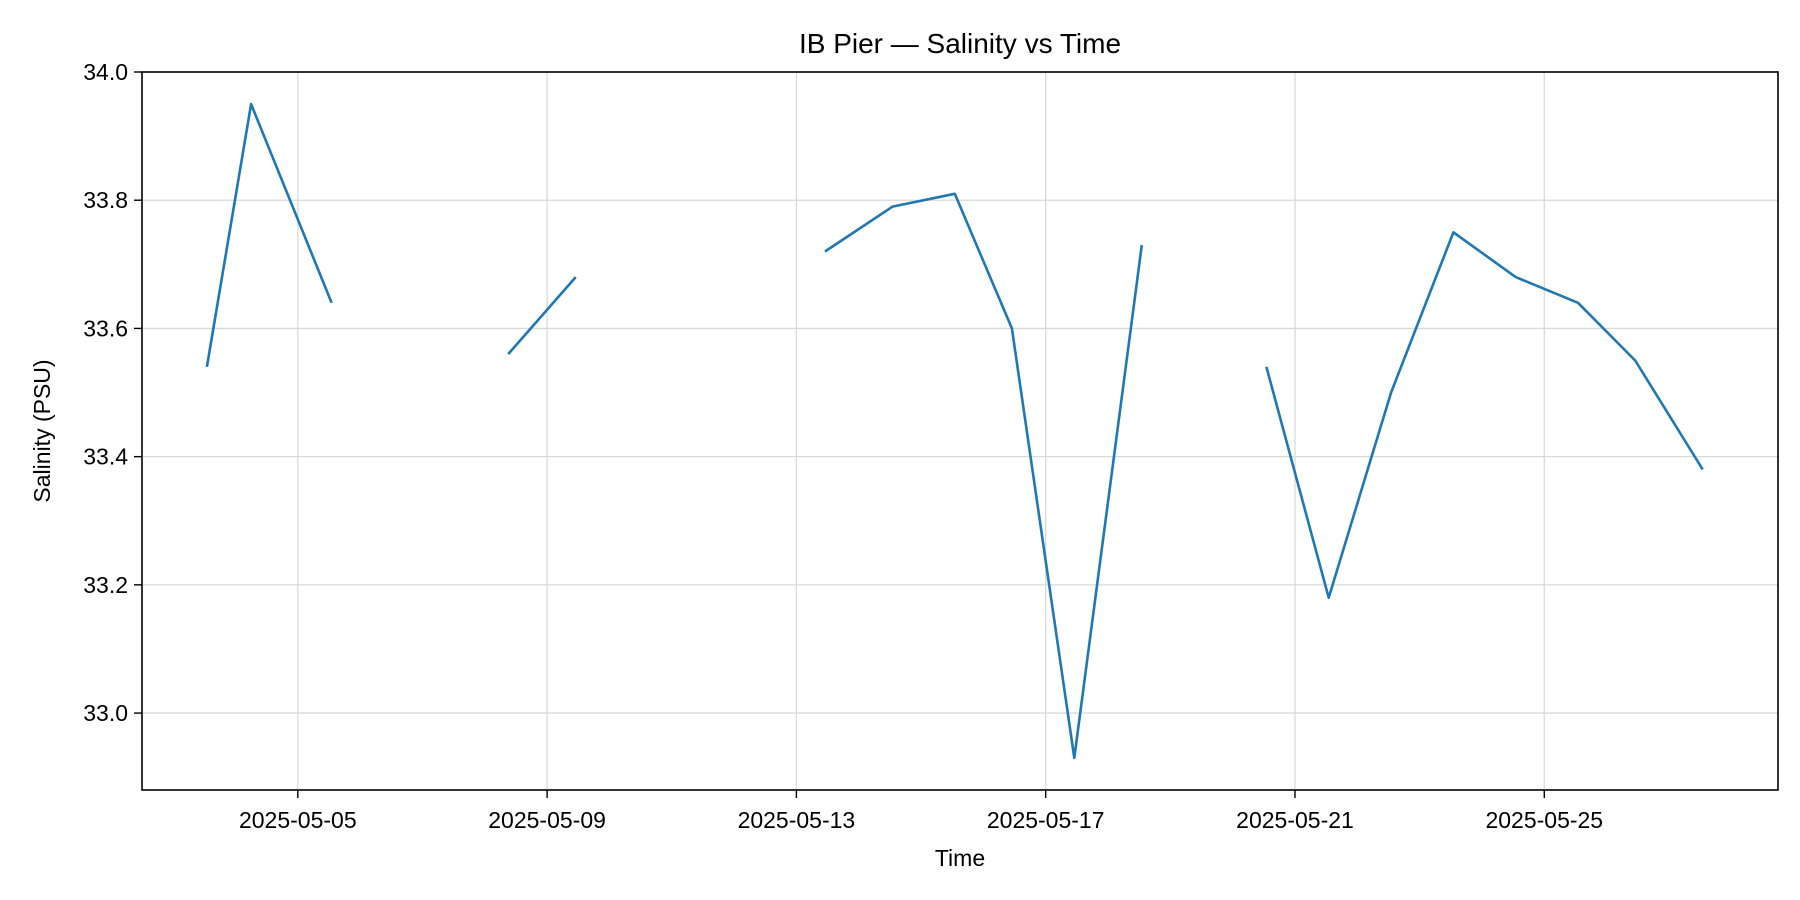  Describe the element at coordinates (42, 430) in the screenshot. I see `y-axis-label: Salinity (PSU)` at that location.